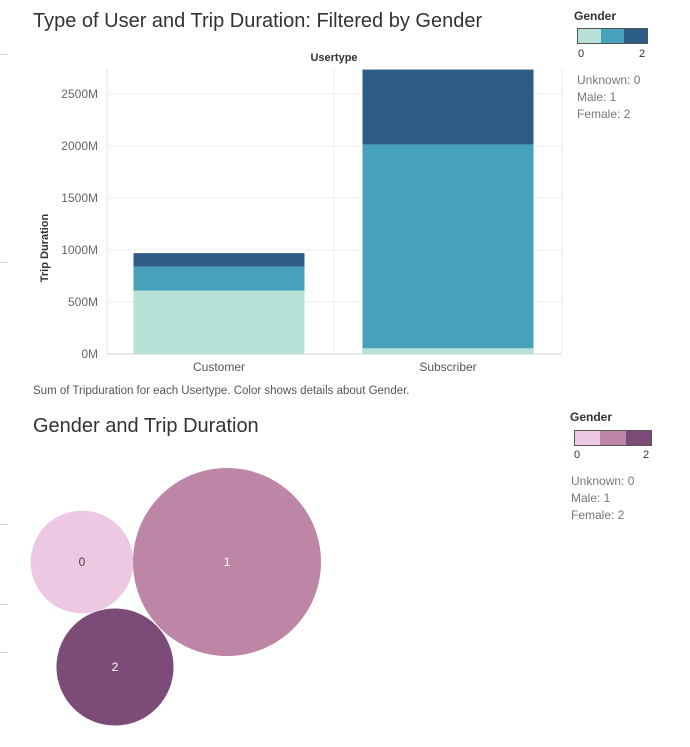 This screenshot has width=690, height=747. I want to click on x-tick-label: Customer, so click(219, 367).